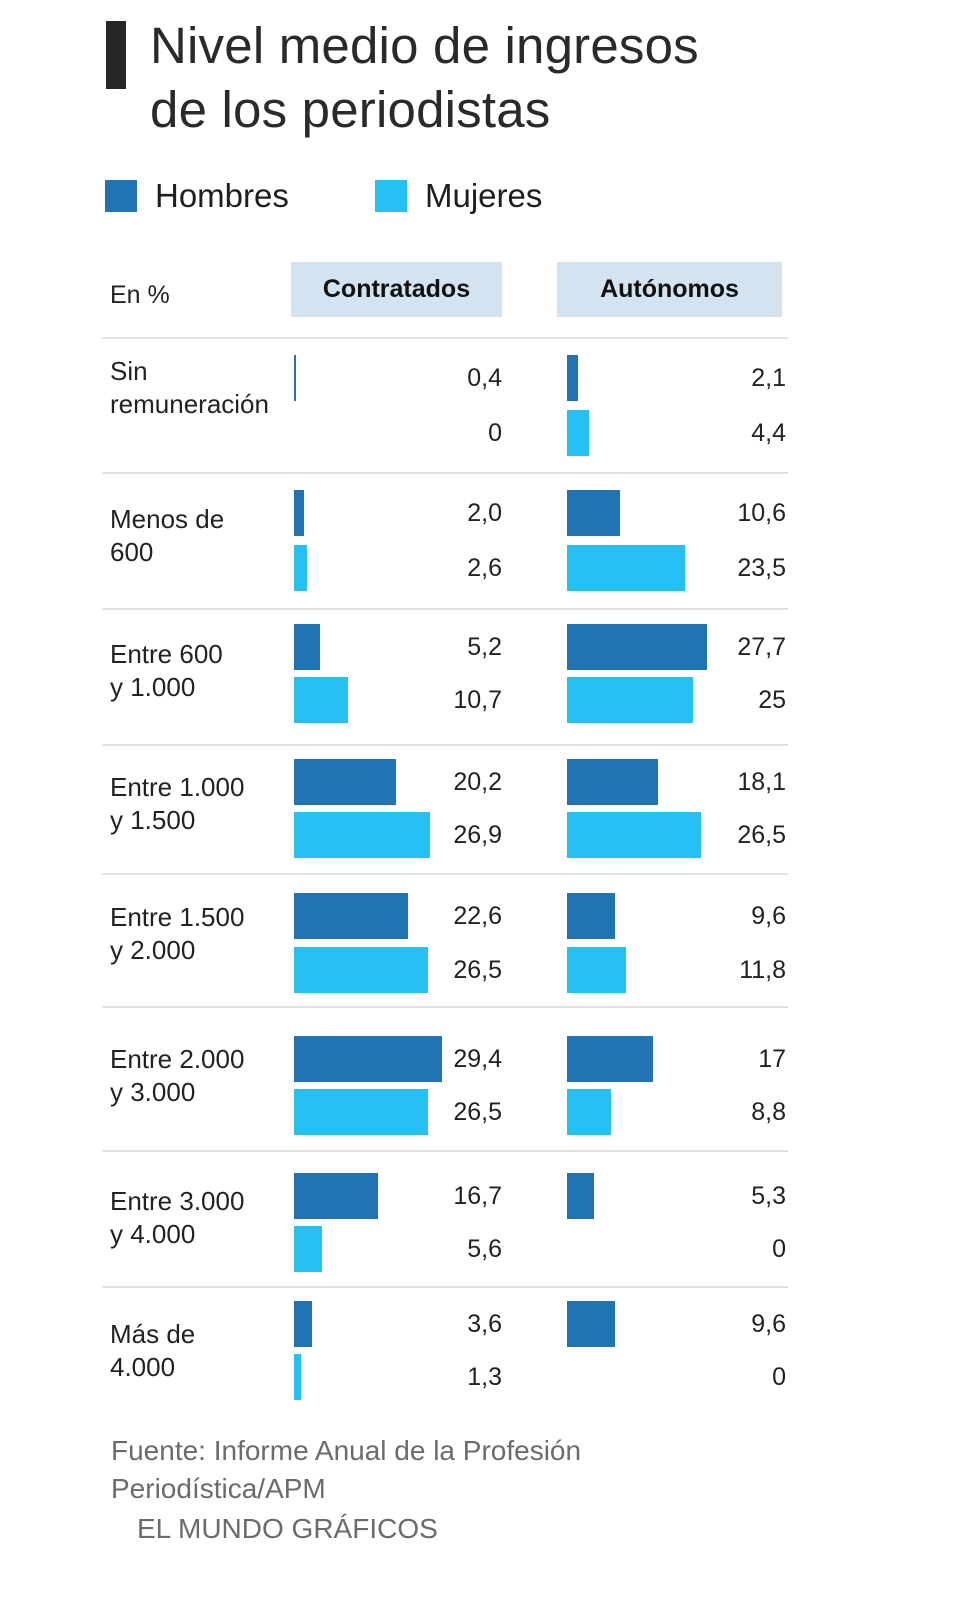 The image size is (976, 1599). I want to click on value-label: 5,2, so click(484, 647).